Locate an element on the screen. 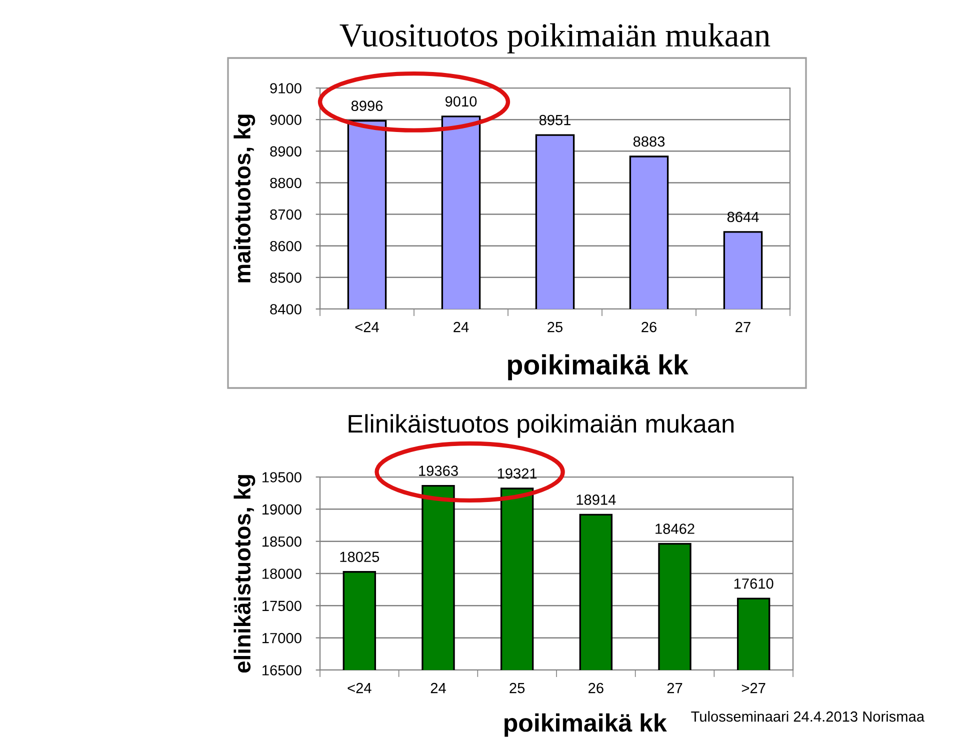 The height and width of the screenshot is (740, 960). chart-title: Elinikäistuotos poikimaiän mukaan is located at coordinates (541, 426).